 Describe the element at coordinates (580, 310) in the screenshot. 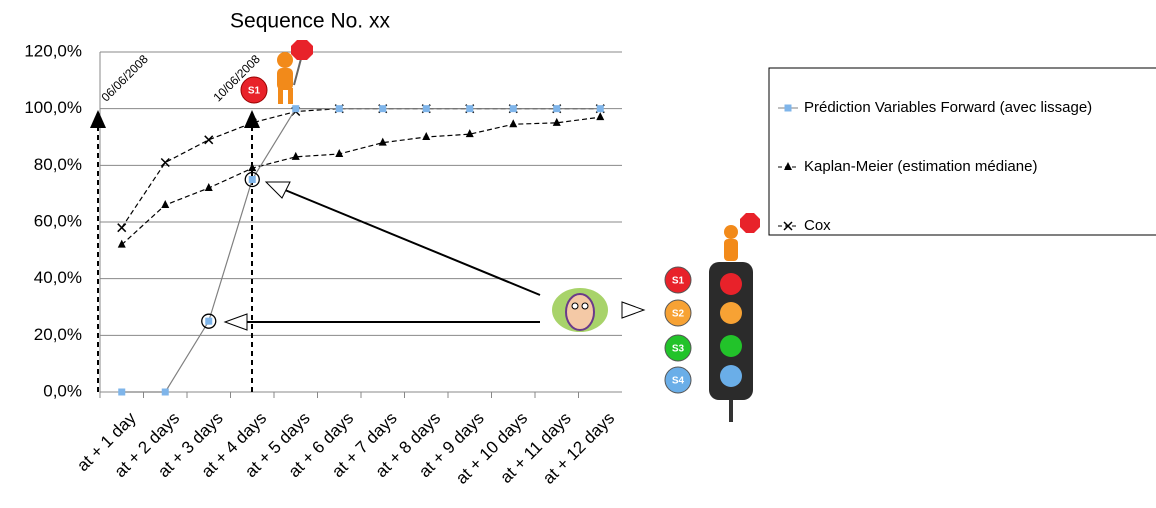

I see `thinking-face` at that location.